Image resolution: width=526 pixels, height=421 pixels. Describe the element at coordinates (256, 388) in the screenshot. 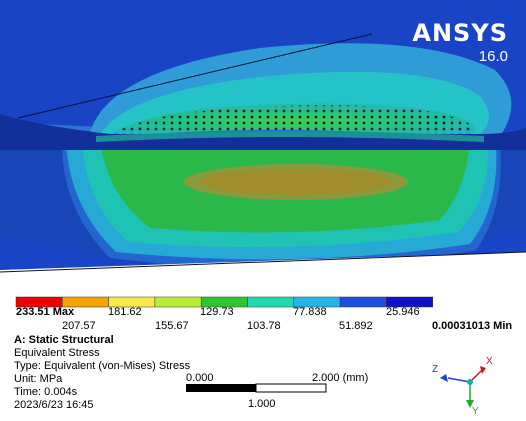

I see `scale-bar` at that location.